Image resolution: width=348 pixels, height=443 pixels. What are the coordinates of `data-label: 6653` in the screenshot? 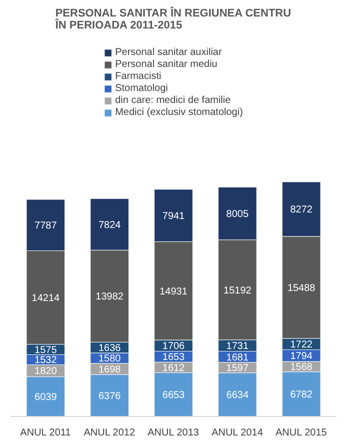 It's located at (174, 396).